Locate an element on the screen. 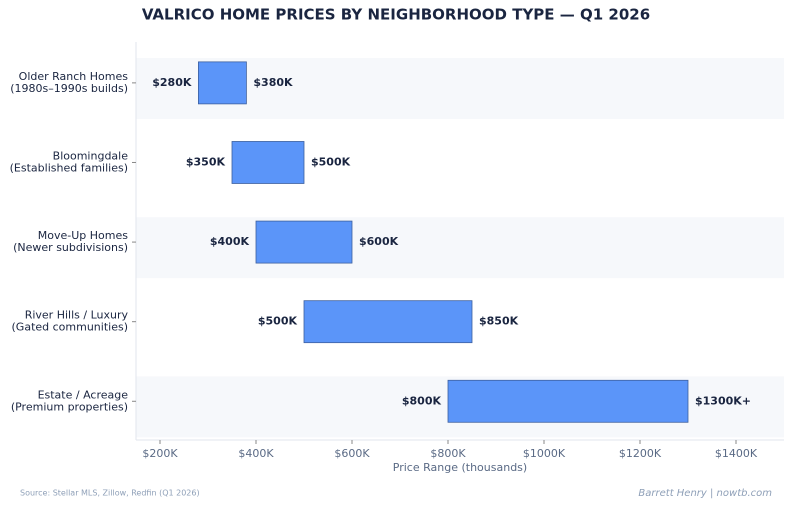 The height and width of the screenshot is (505, 792). value-label: $280K is located at coordinates (172, 82).